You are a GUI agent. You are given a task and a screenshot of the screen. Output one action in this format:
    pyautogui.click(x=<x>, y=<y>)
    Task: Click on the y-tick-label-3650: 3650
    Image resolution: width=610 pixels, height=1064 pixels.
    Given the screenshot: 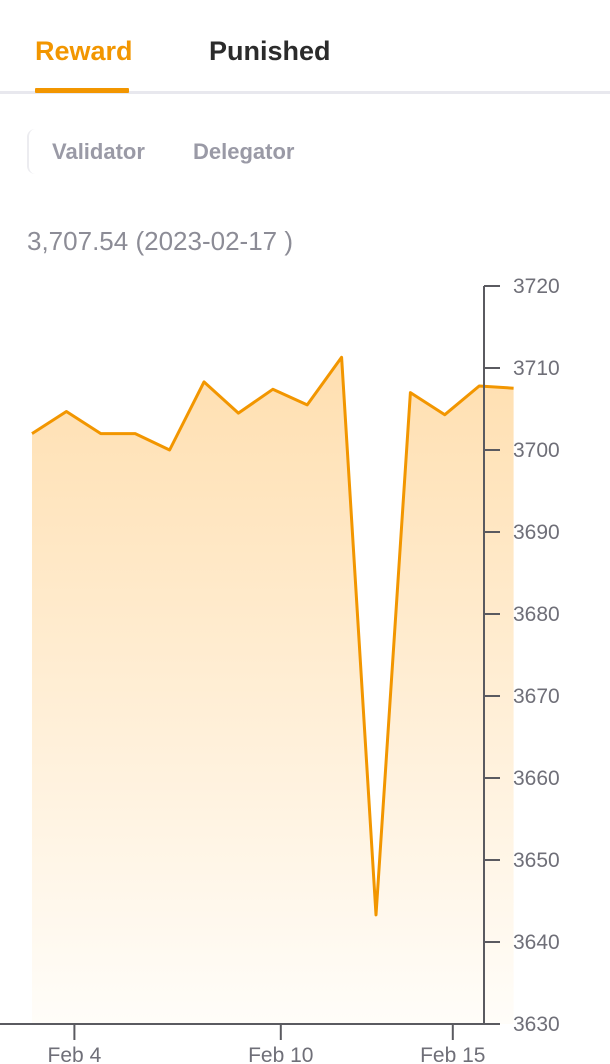 What is the action you would take?
    pyautogui.click(x=536, y=860)
    